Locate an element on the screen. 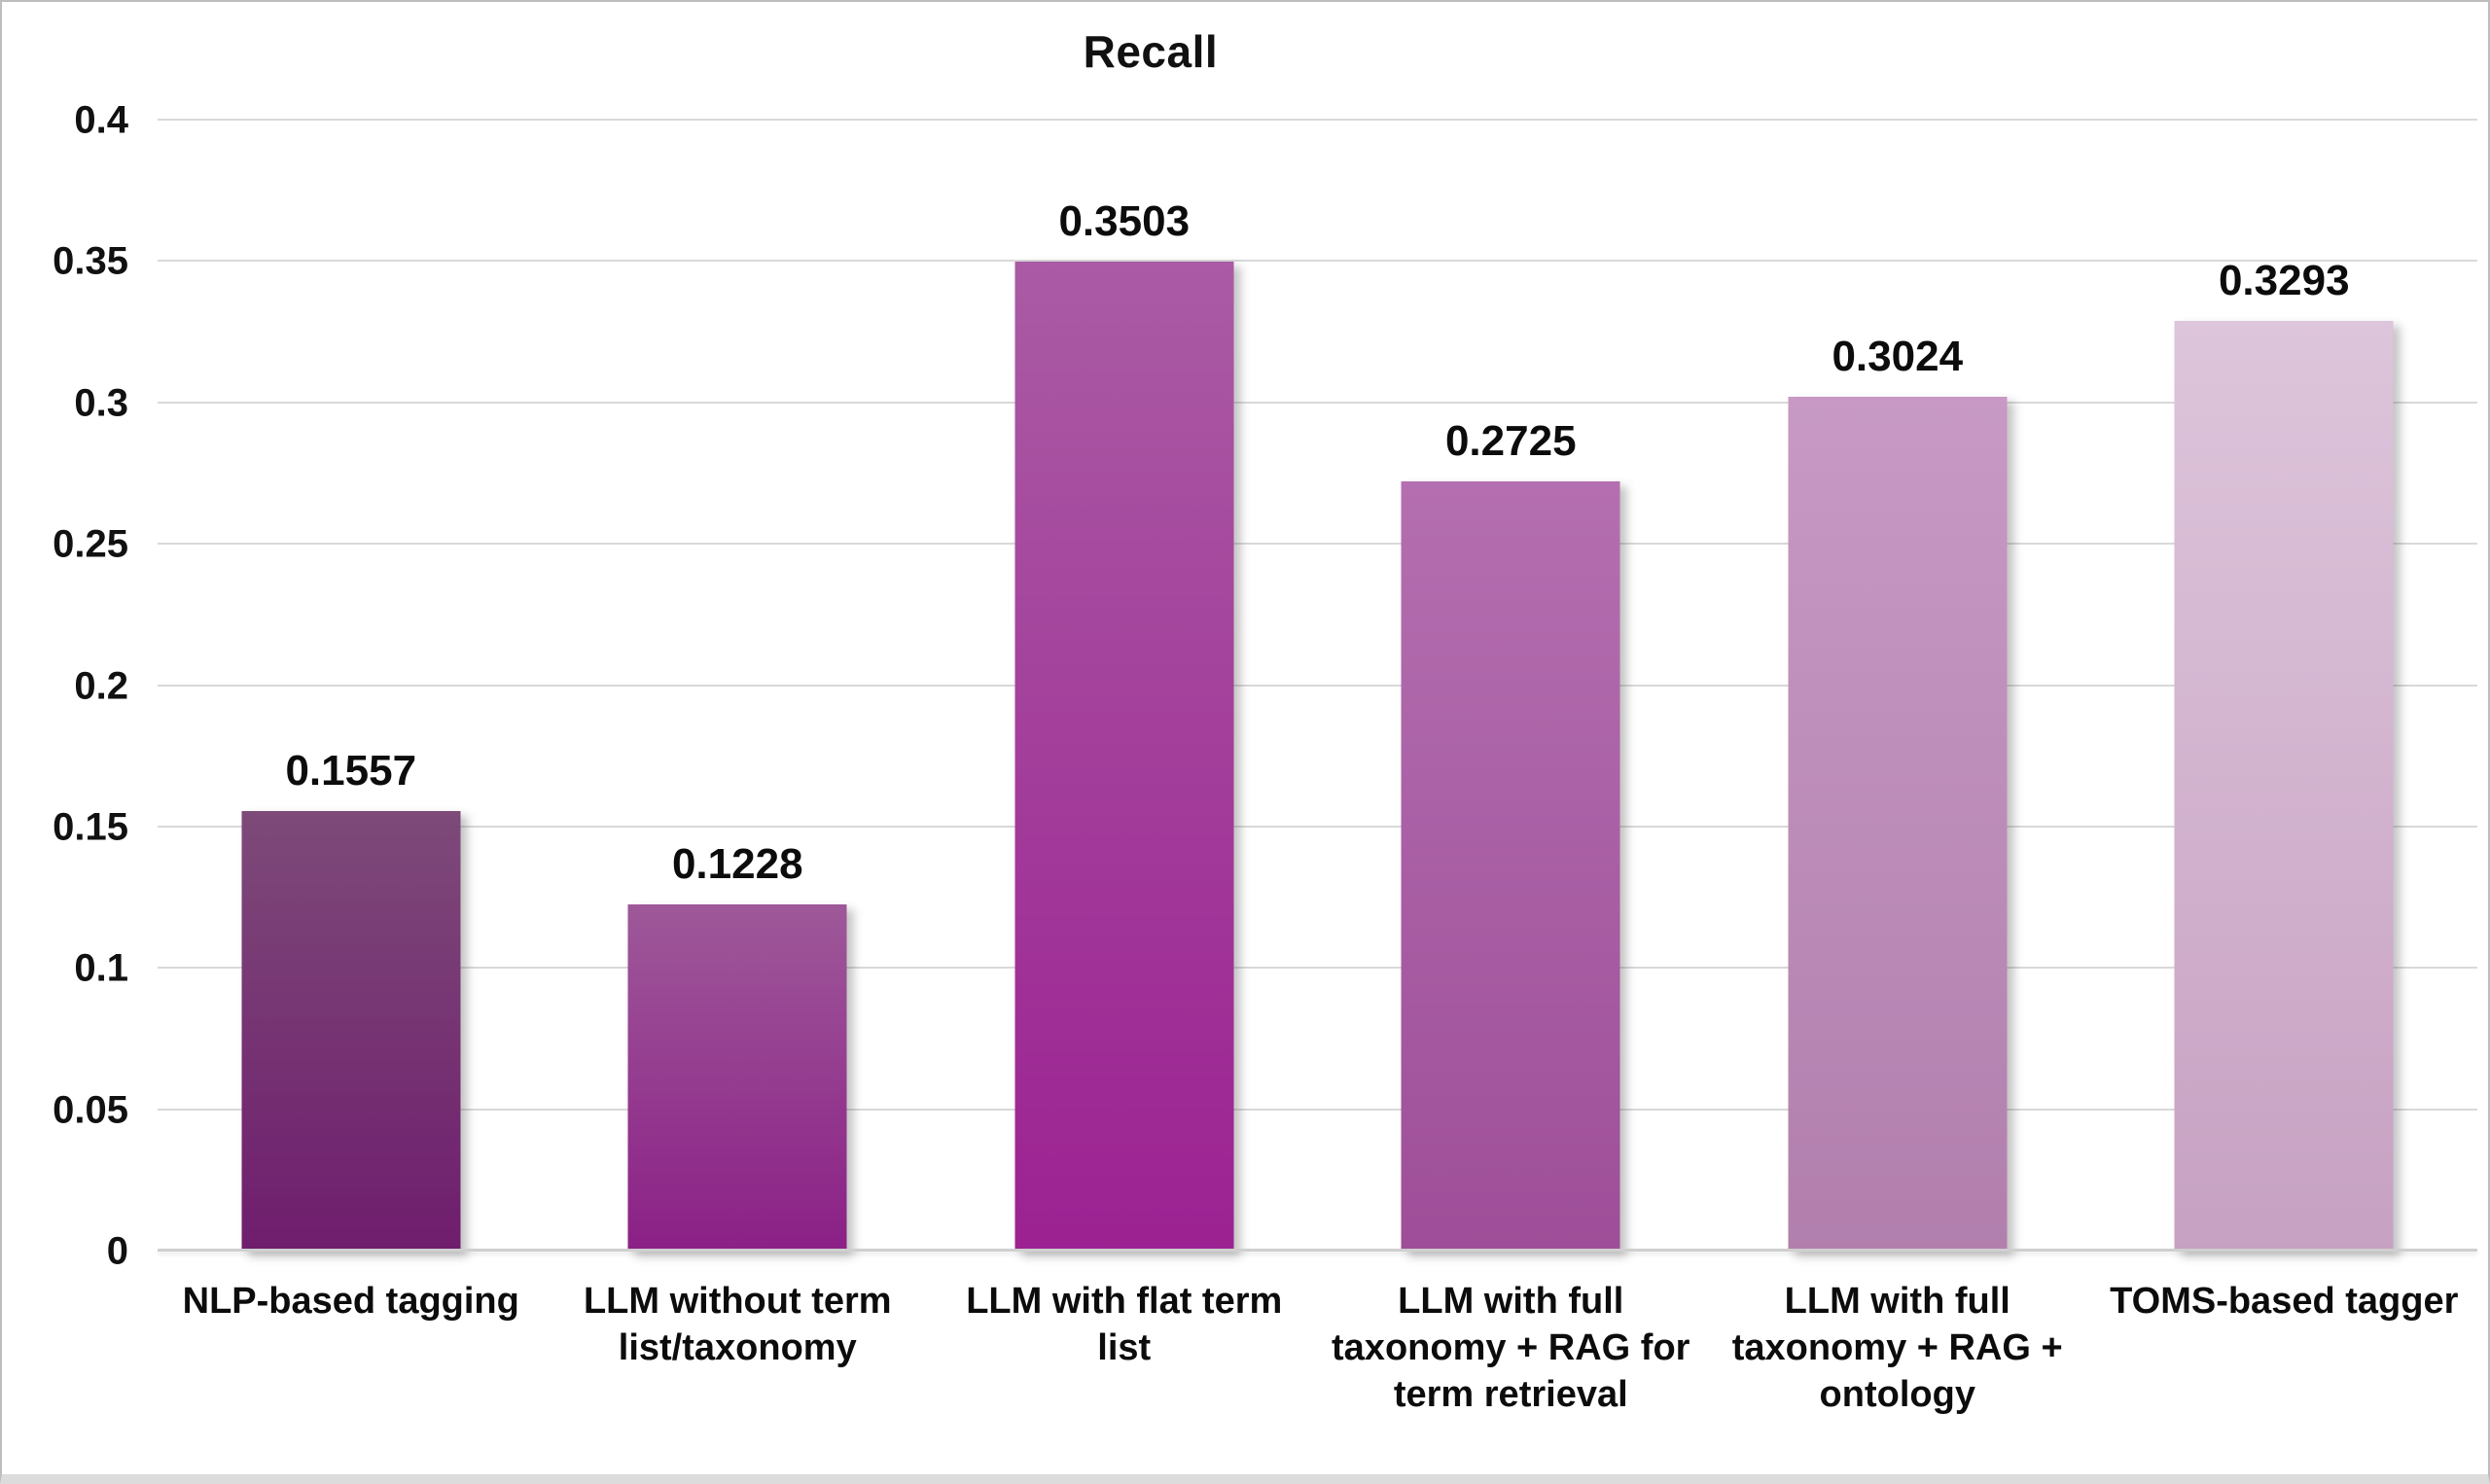  y-axis-tick-label: 0 is located at coordinates (117, 1251).